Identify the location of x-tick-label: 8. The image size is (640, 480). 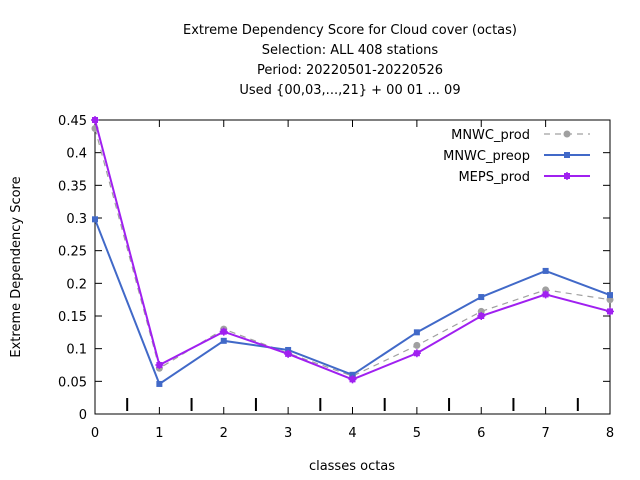
(610, 433).